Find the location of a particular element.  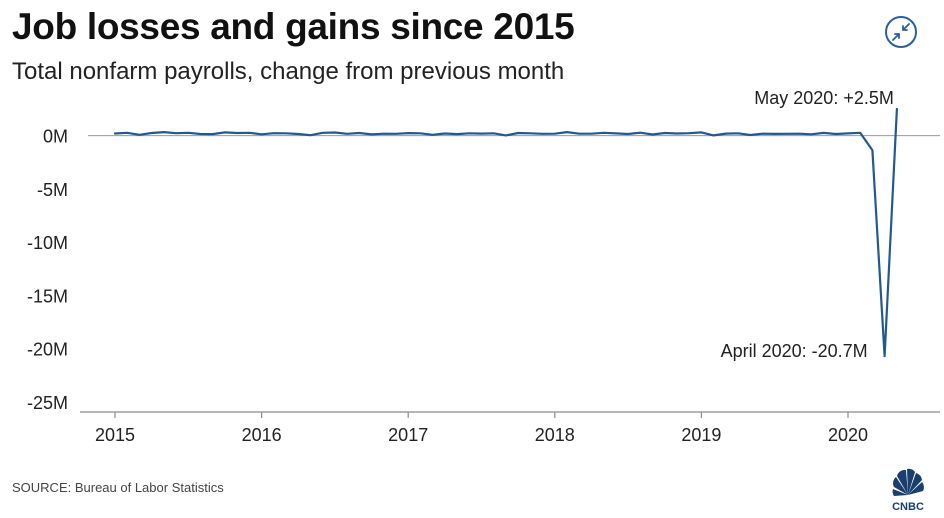

y-tick-label: -25M is located at coordinates (47, 403).